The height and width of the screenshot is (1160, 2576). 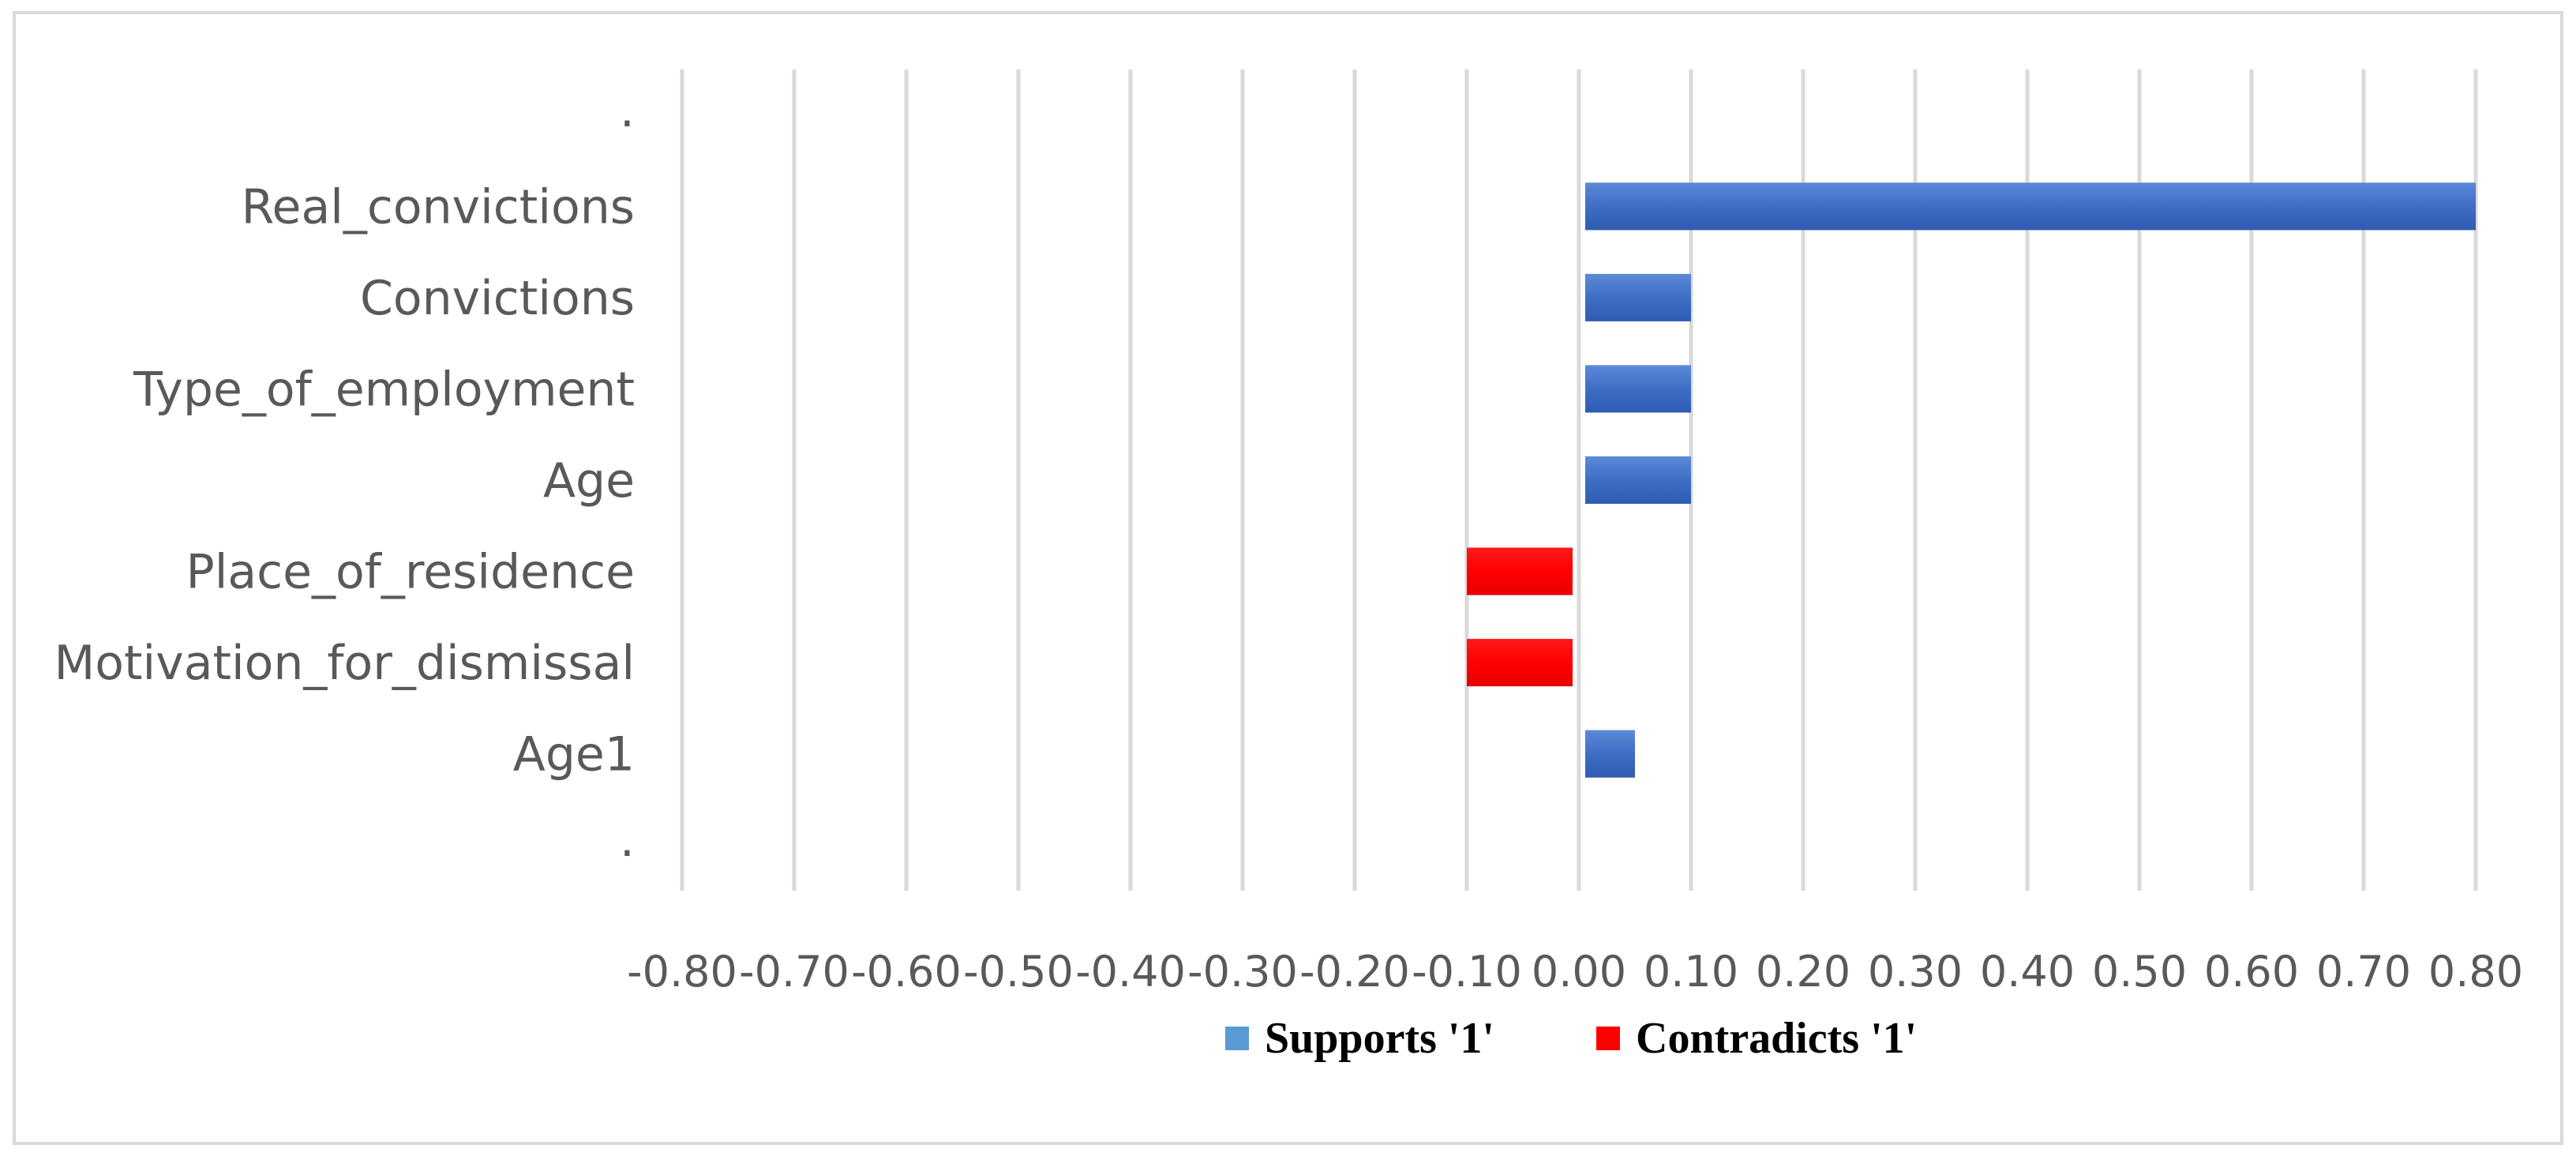 I want to click on x-tick-label: 0.70, so click(x=2363, y=972).